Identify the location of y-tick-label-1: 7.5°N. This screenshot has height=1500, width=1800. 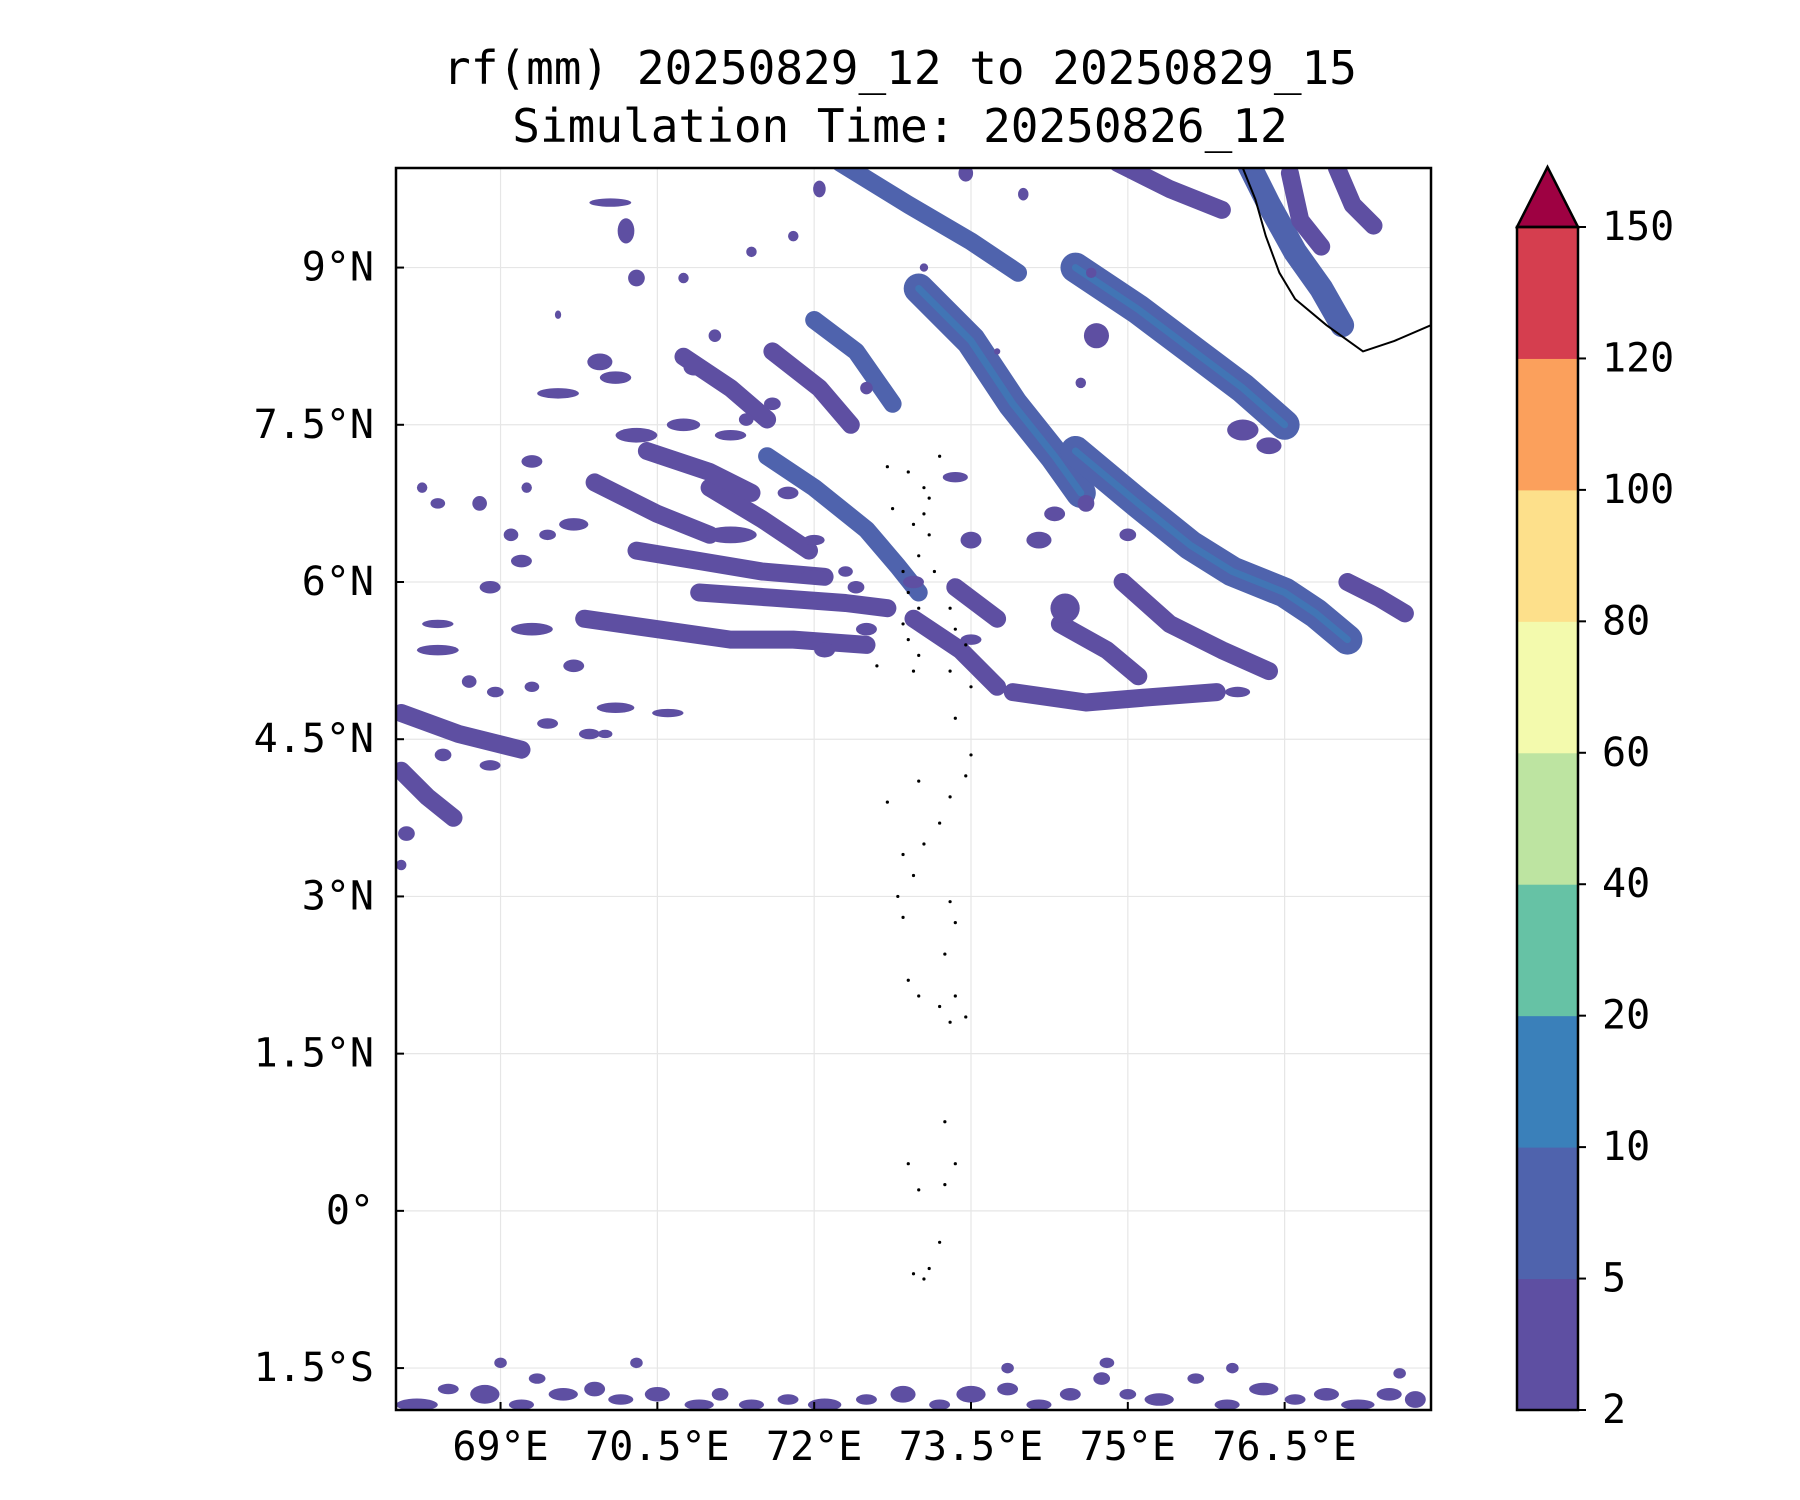
(314, 425).